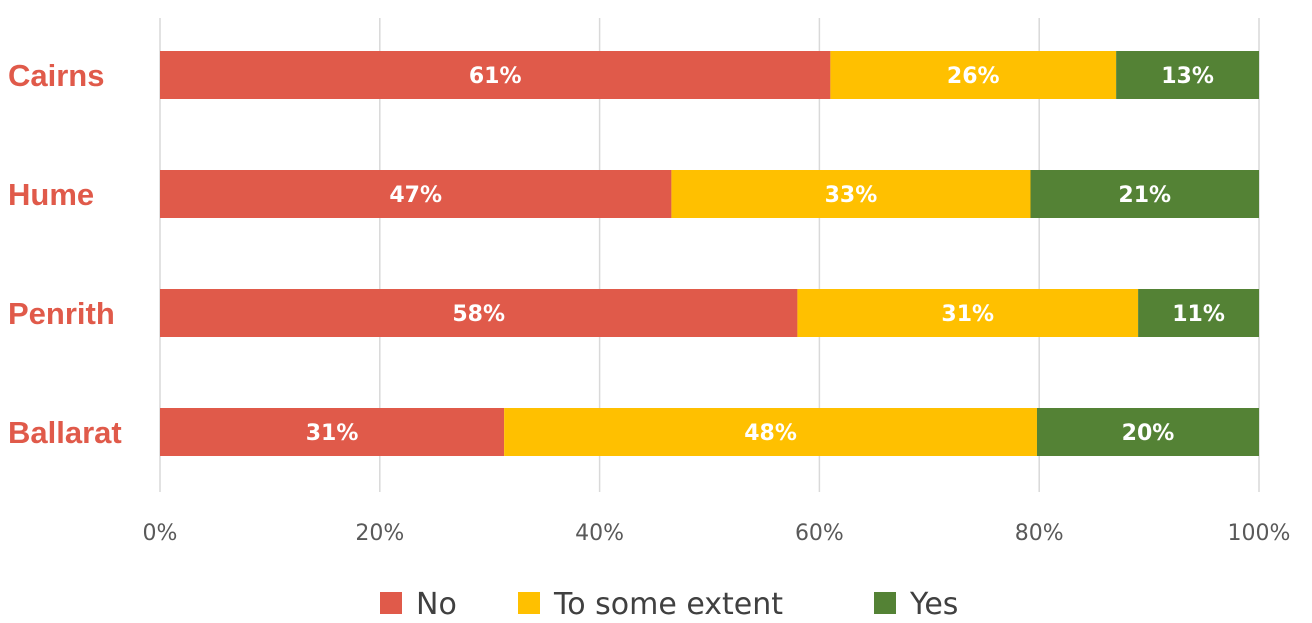 This screenshot has height=623, width=1312. I want to click on category-labels: Cairns Hume Penrith Ballarat, so click(65, 254).